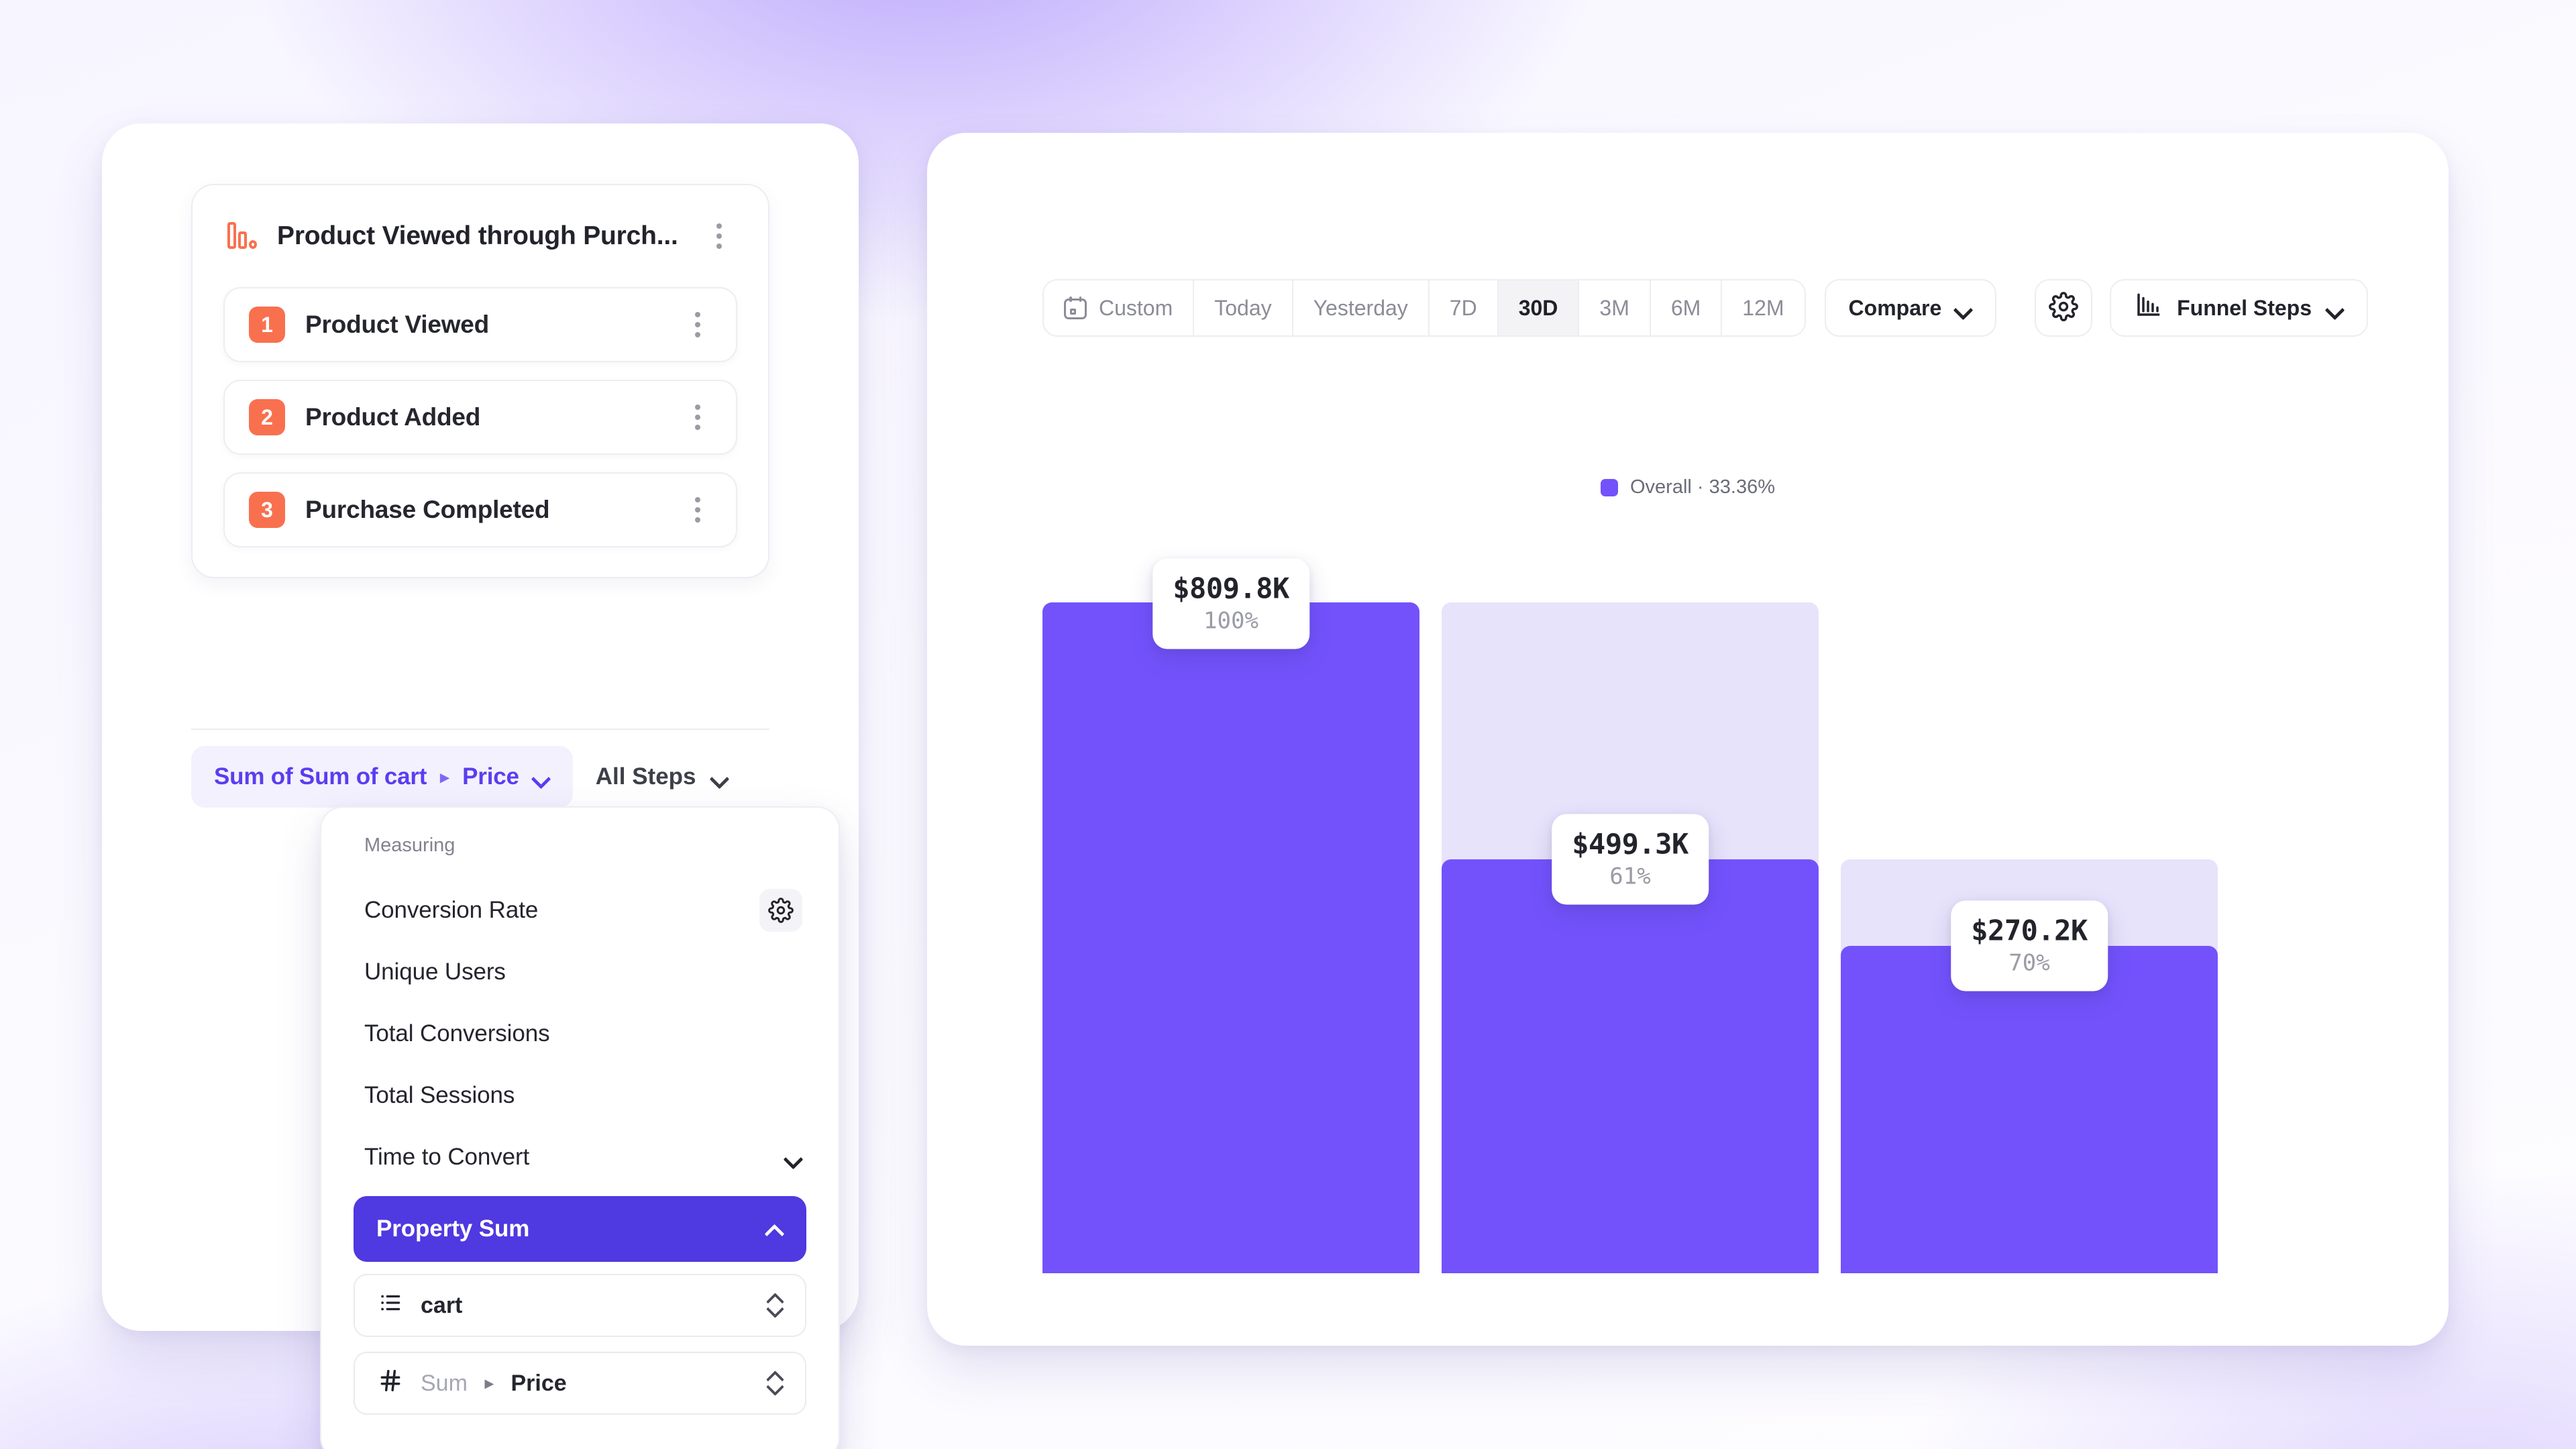  Describe the element at coordinates (1910, 308) in the screenshot. I see `compare-button: Compare` at that location.